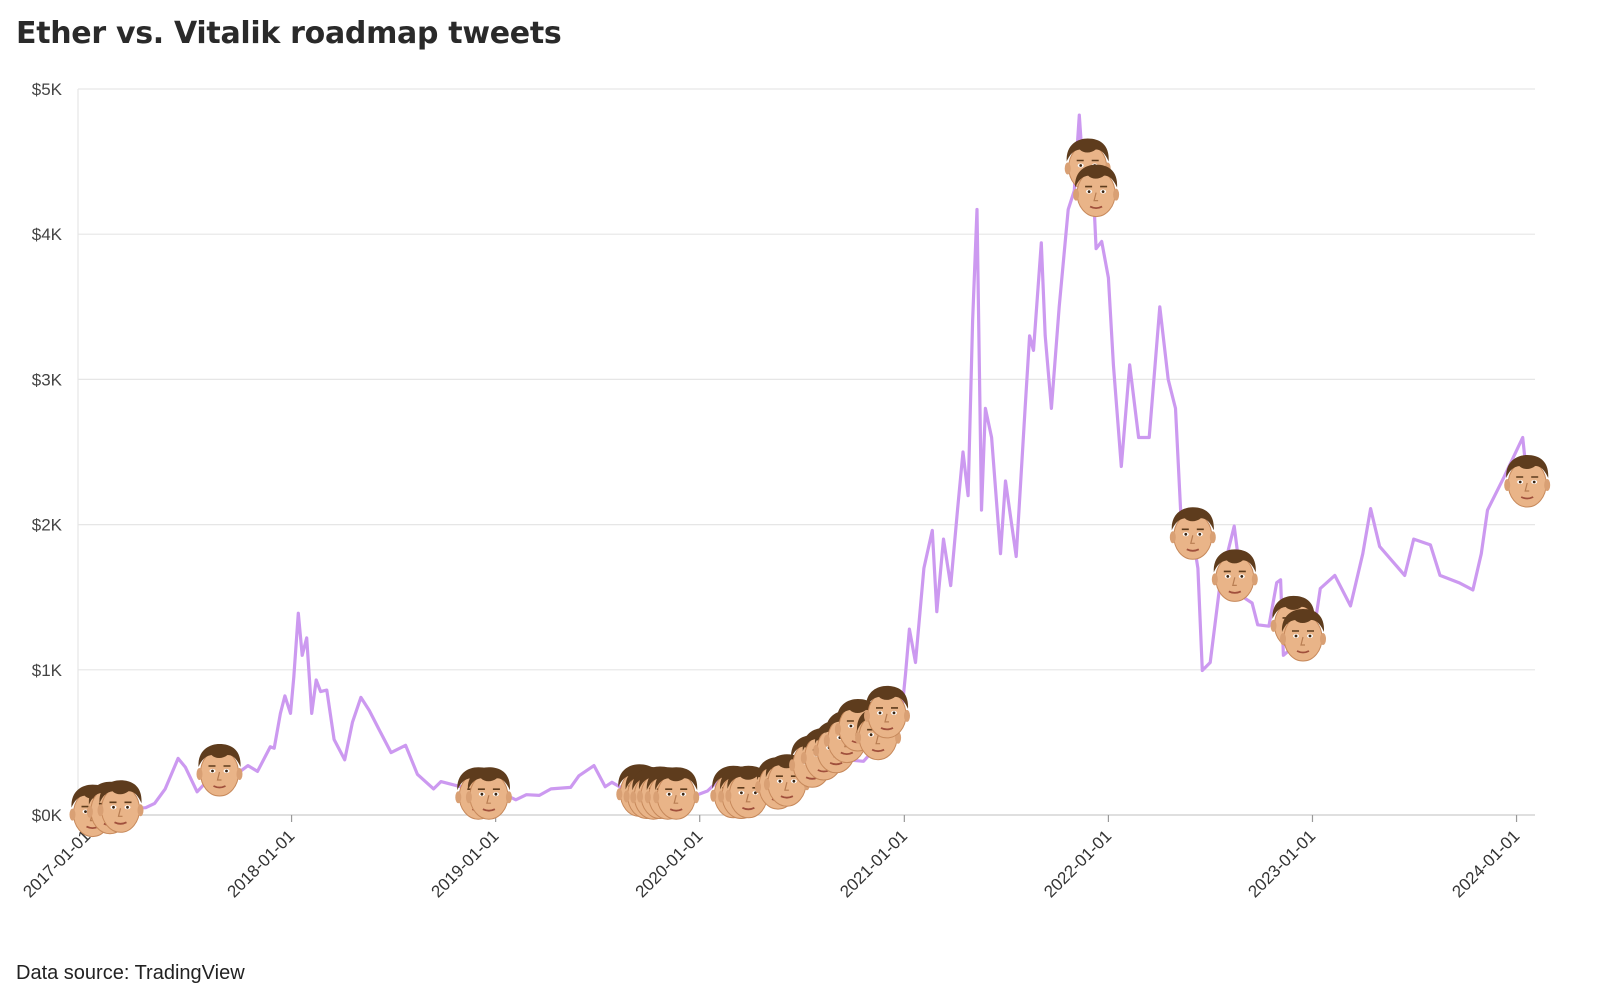 This screenshot has width=1600, height=1000. What do you see at coordinates (56, 863) in the screenshot?
I see `x-tick-label: 2017-01-01` at bounding box center [56, 863].